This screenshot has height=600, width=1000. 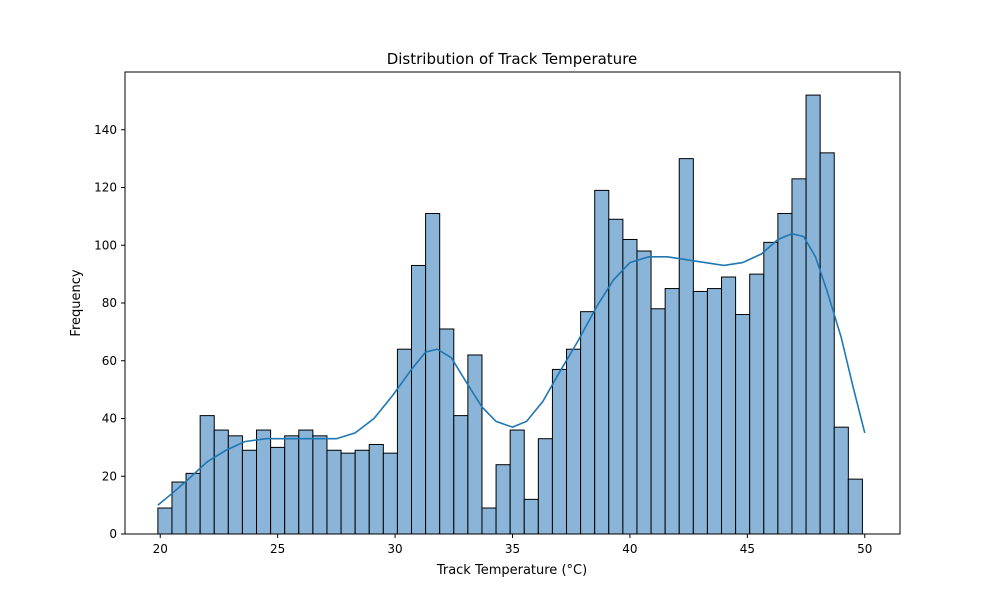 What do you see at coordinates (109, 361) in the screenshot?
I see `y-tick-label: 60` at bounding box center [109, 361].